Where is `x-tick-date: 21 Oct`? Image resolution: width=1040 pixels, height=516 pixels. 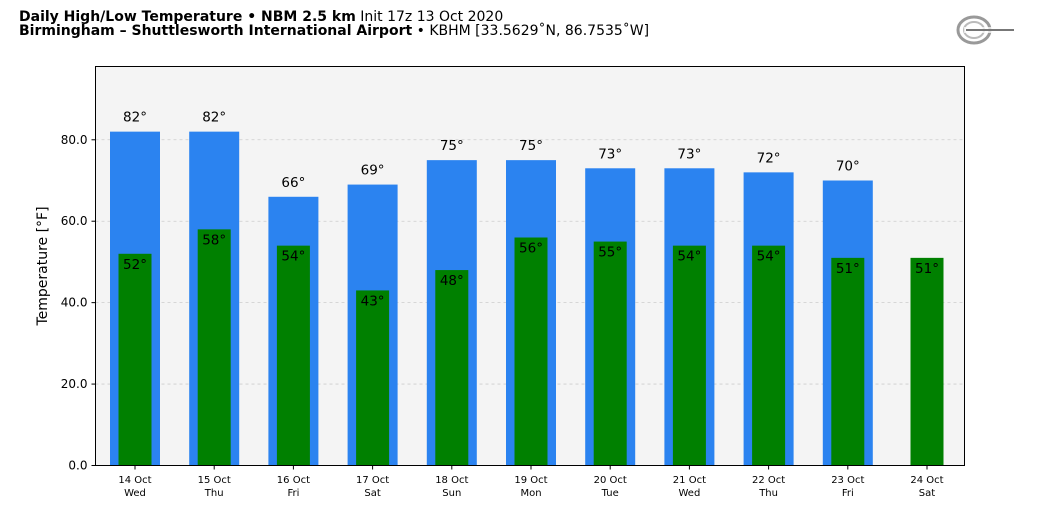 x-tick-date: 21 Oct is located at coordinates (689, 480).